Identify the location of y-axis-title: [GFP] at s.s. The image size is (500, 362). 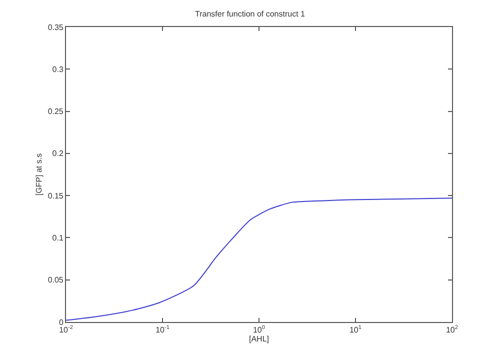
(39, 174).